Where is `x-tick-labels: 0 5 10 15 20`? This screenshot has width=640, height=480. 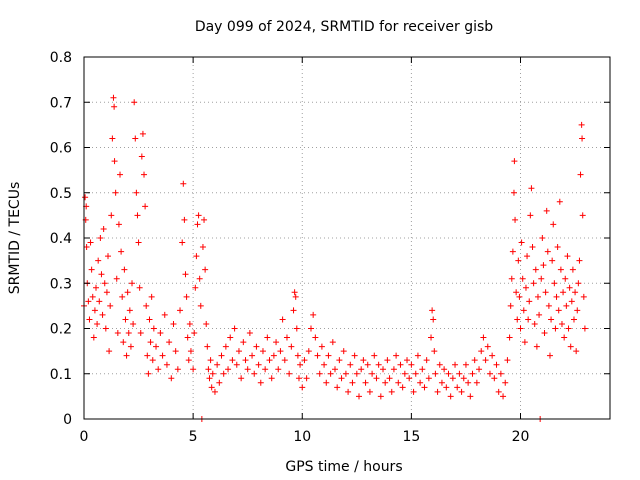
x-tick-labels: 0 5 10 15 20 is located at coordinates (305, 437).